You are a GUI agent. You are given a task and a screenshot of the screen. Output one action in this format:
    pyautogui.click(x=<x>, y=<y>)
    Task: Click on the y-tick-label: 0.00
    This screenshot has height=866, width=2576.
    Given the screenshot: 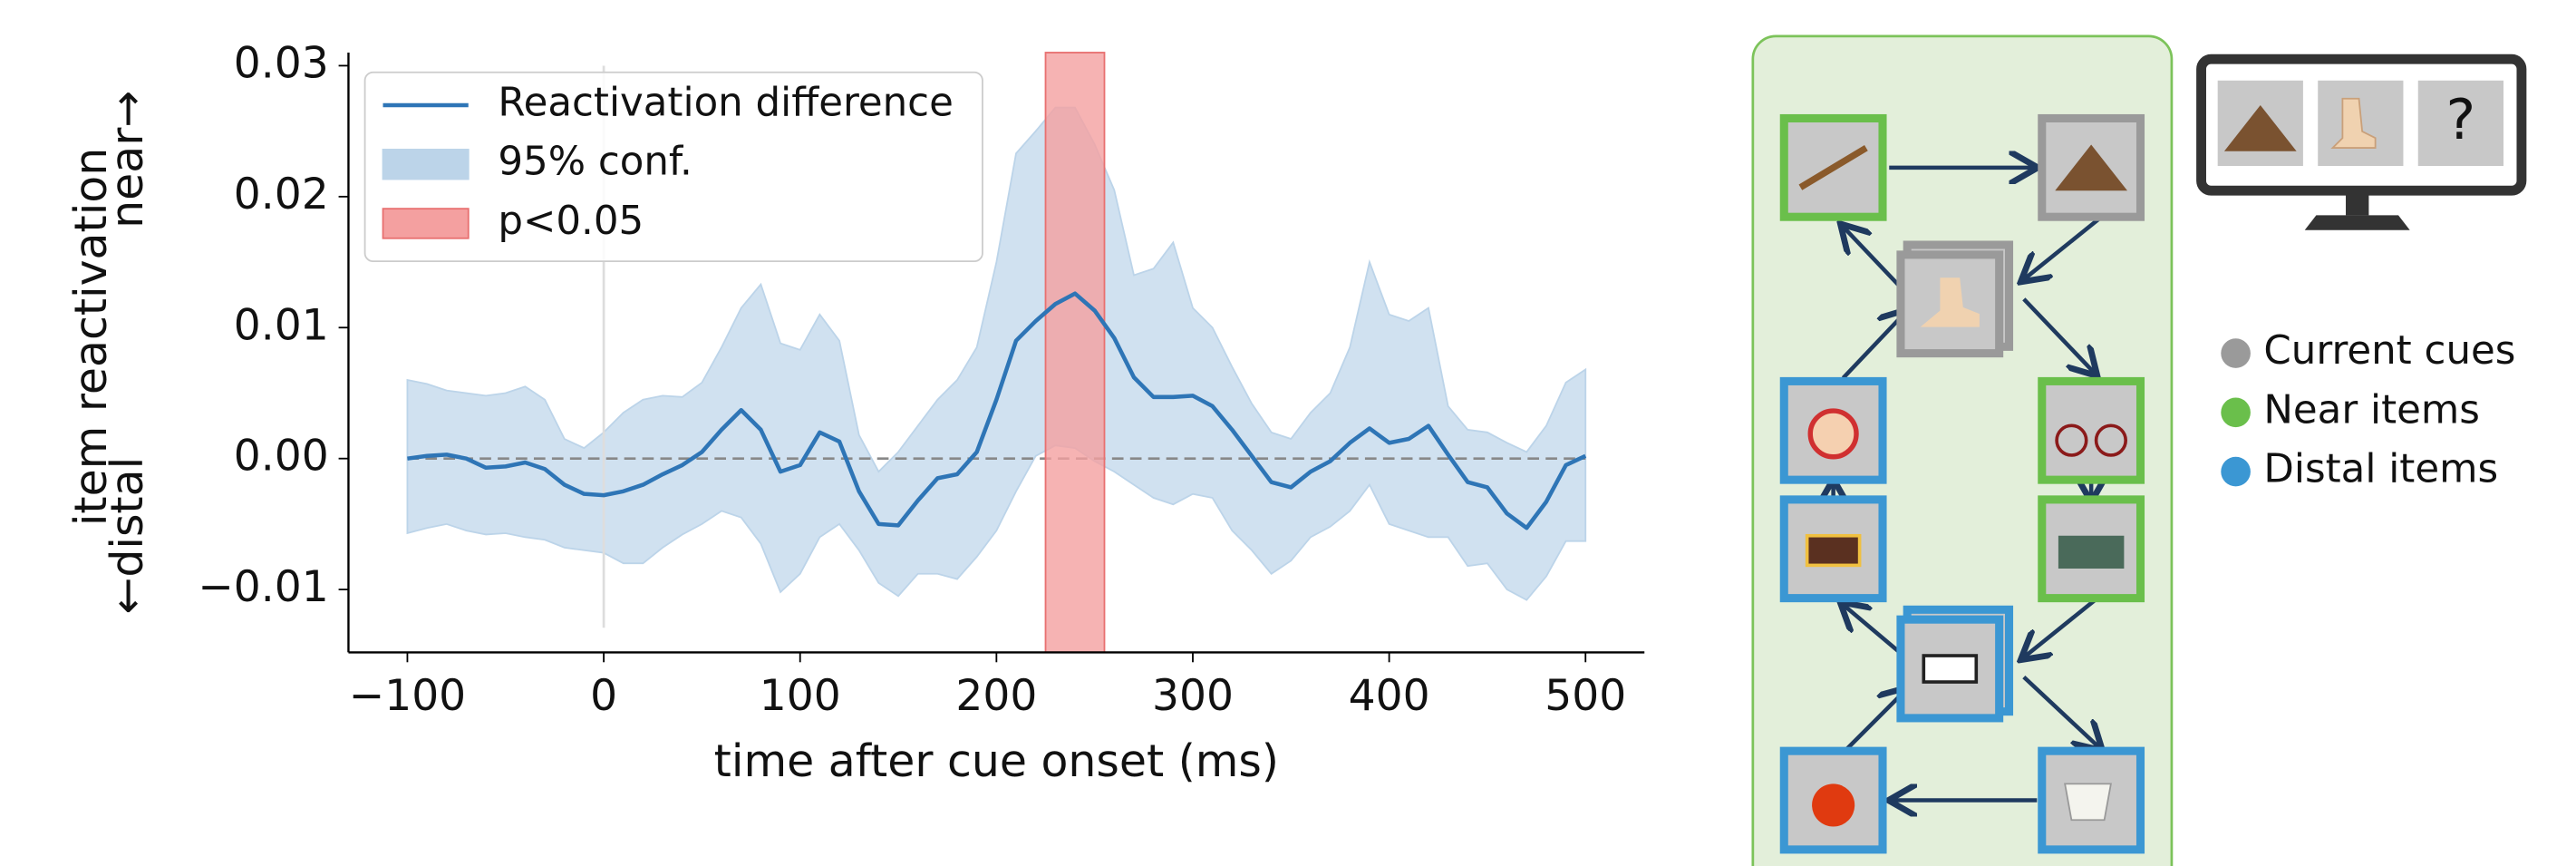 What is the action you would take?
    pyautogui.click(x=281, y=457)
    